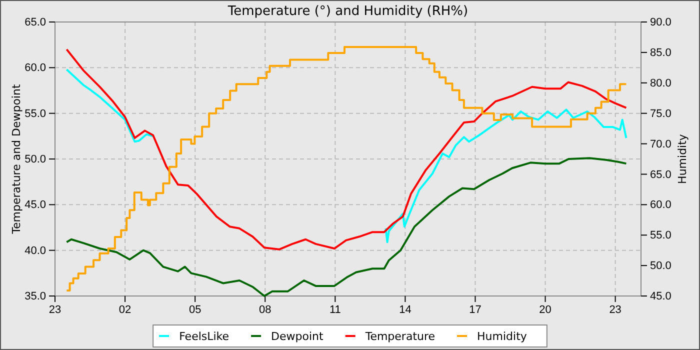 The image size is (700, 350). What do you see at coordinates (35, 250) in the screenshot?
I see `y-tick-label: 40.0` at bounding box center [35, 250].